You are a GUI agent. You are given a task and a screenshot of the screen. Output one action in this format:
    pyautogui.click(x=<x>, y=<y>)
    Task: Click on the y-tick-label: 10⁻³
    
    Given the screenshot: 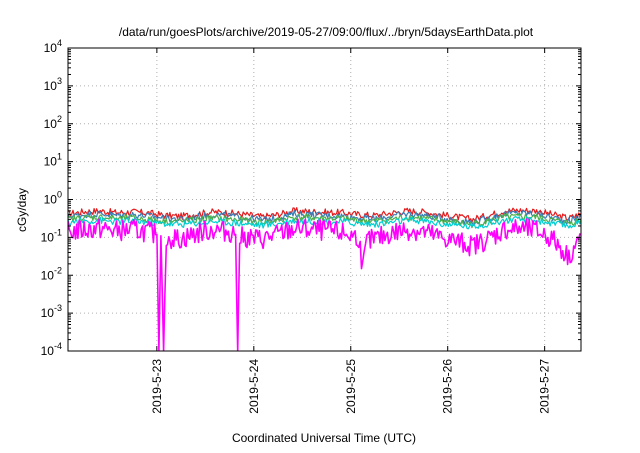 What is the action you would take?
    pyautogui.click(x=51, y=311)
    